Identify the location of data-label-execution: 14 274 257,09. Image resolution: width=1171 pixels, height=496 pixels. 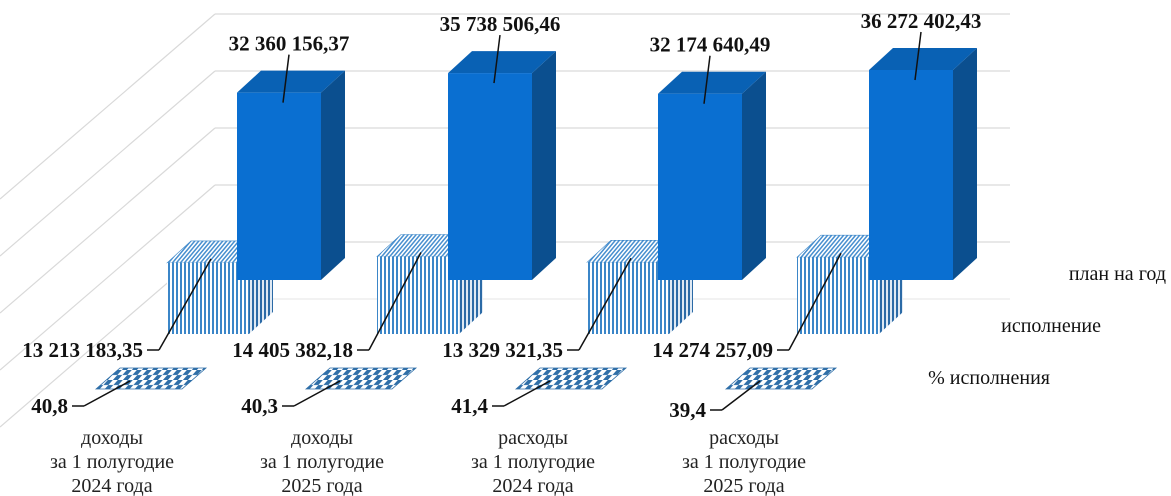
(712, 350).